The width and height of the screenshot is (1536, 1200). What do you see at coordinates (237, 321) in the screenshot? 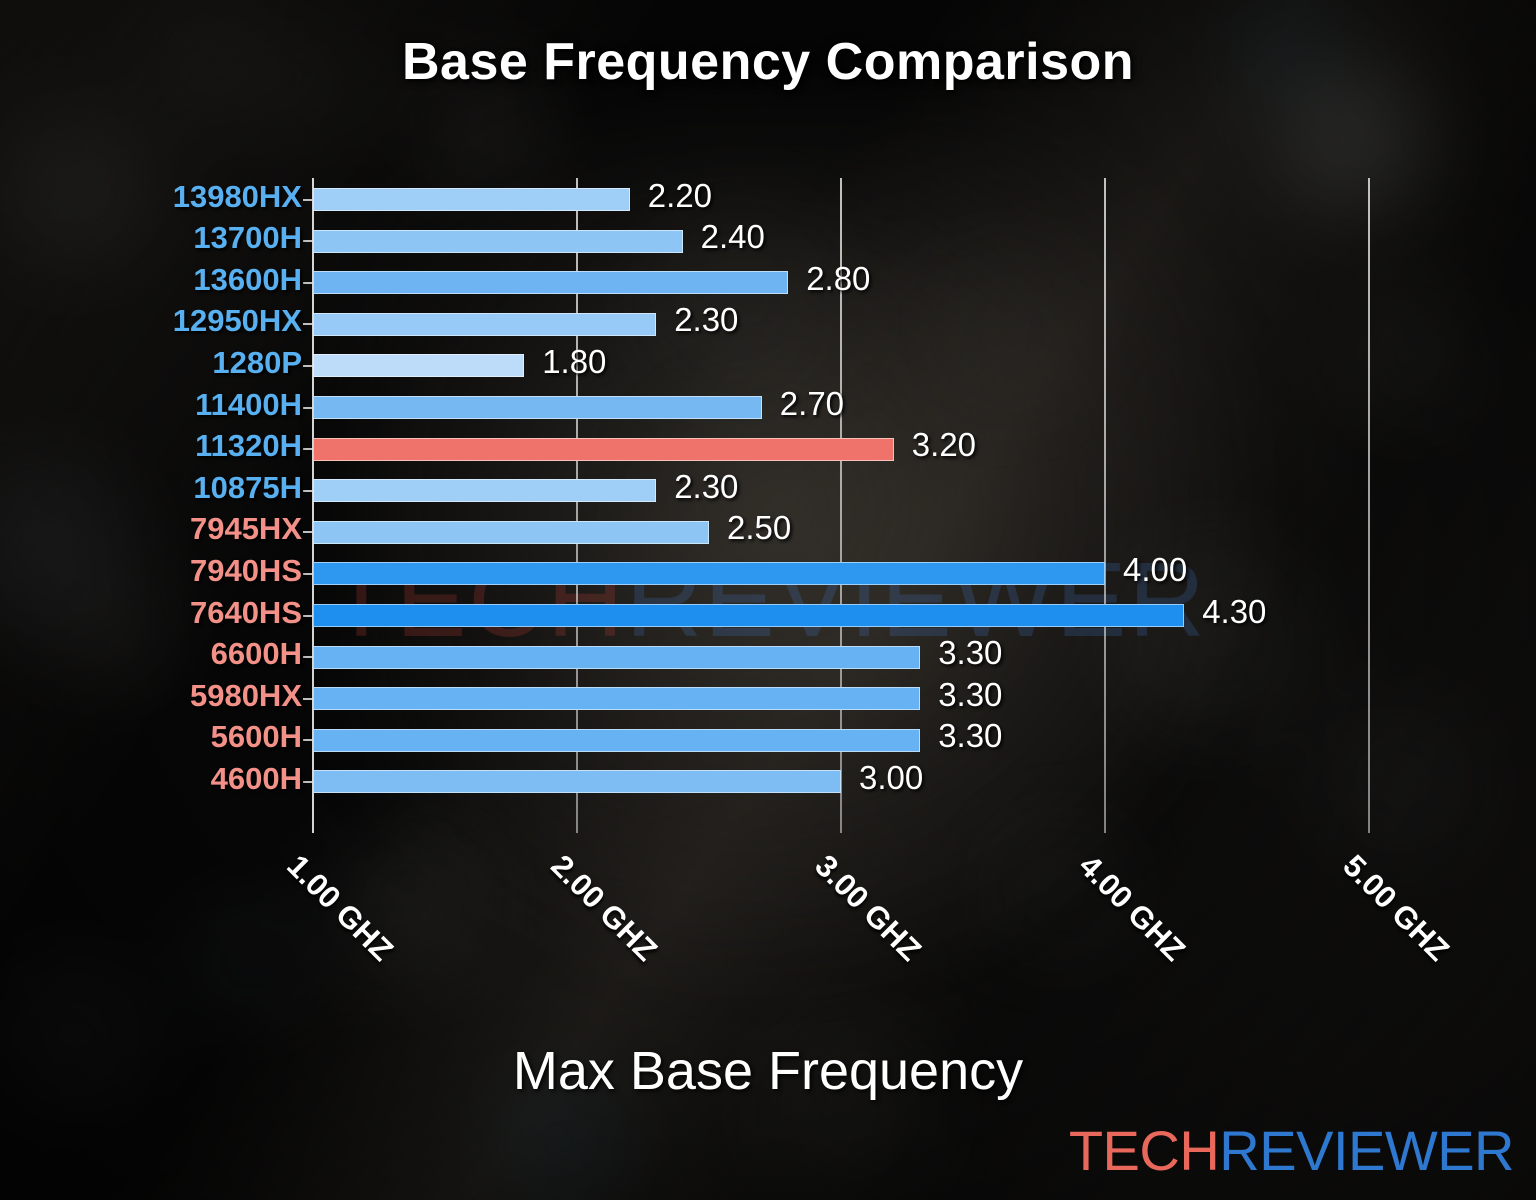
I see `y-axis-category-label: 12950HX` at bounding box center [237, 321].